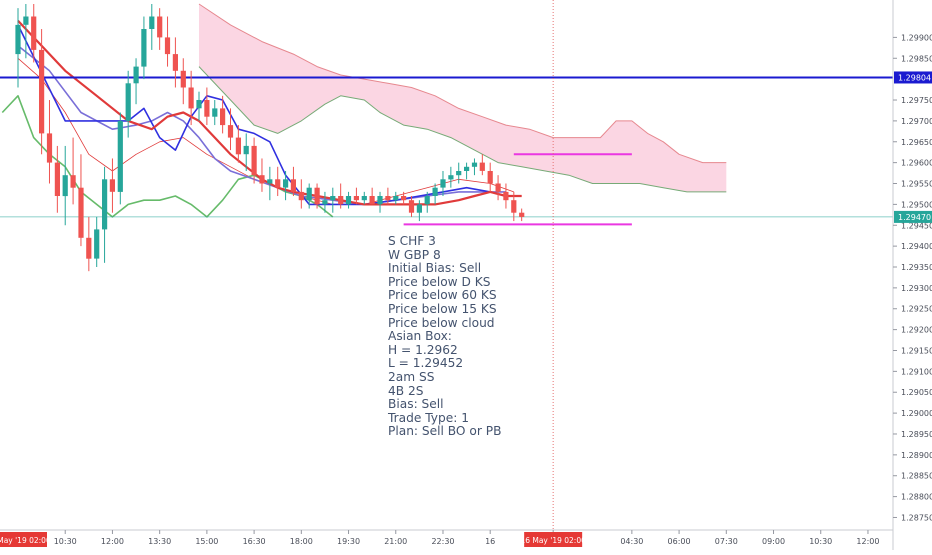  What do you see at coordinates (442, 295) in the screenshot?
I see `note-line: Price below 60 KS` at bounding box center [442, 295].